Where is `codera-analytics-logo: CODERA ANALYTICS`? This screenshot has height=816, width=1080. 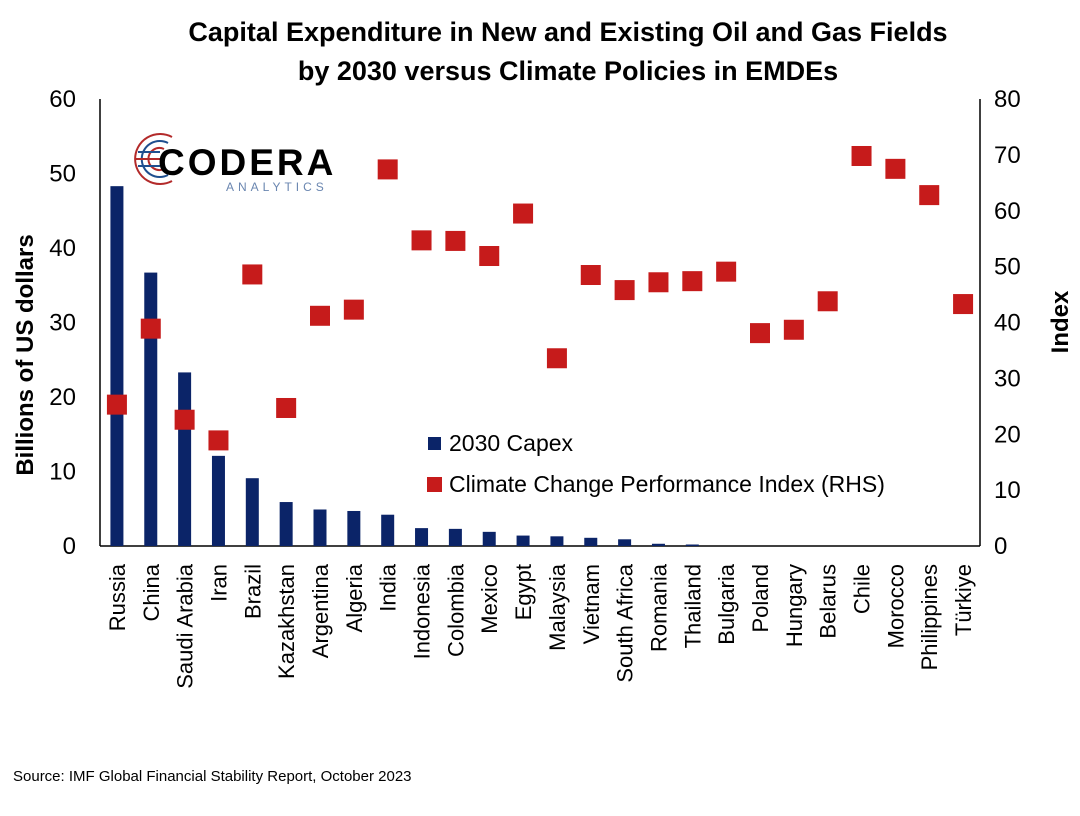 codera-analytics-logo: CODERA ANALYTICS is located at coordinates (233, 163).